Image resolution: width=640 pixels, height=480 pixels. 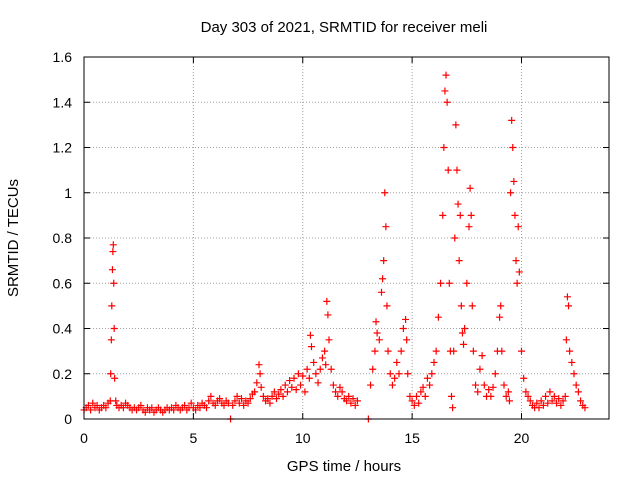 I want to click on y-tick-label: 1.6, so click(x=63, y=57).